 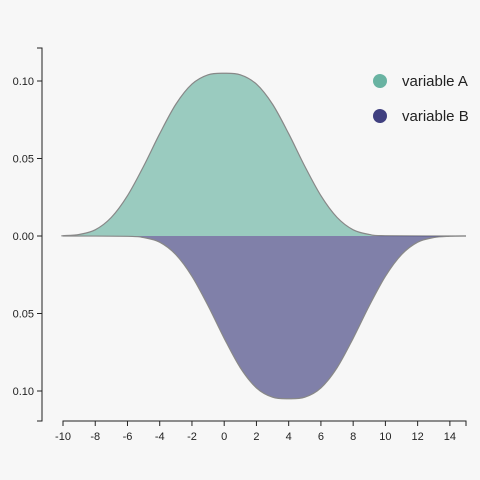 What do you see at coordinates (450, 437) in the screenshot?
I see `x-tick-label: 14` at bounding box center [450, 437].